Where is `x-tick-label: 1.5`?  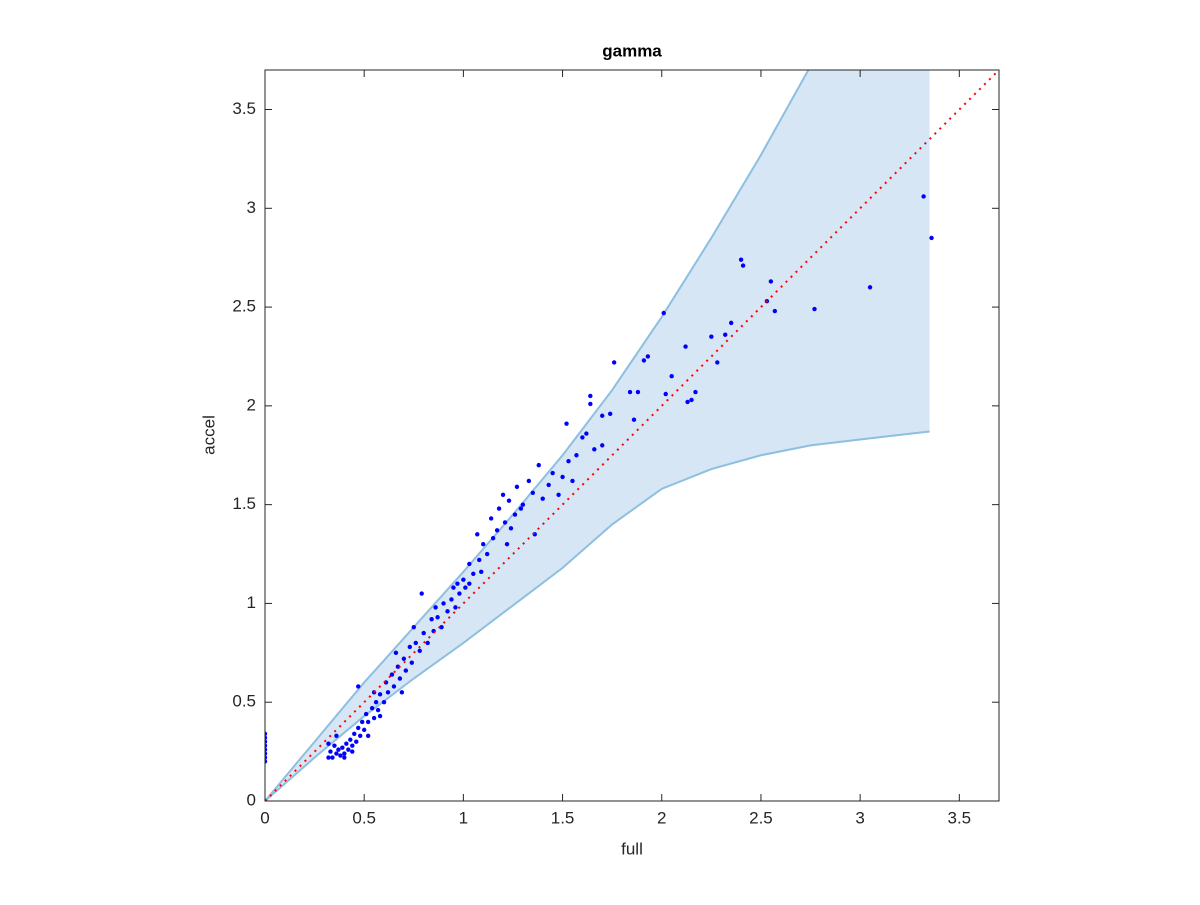
x-tick-label: 1.5 is located at coordinates (563, 817).